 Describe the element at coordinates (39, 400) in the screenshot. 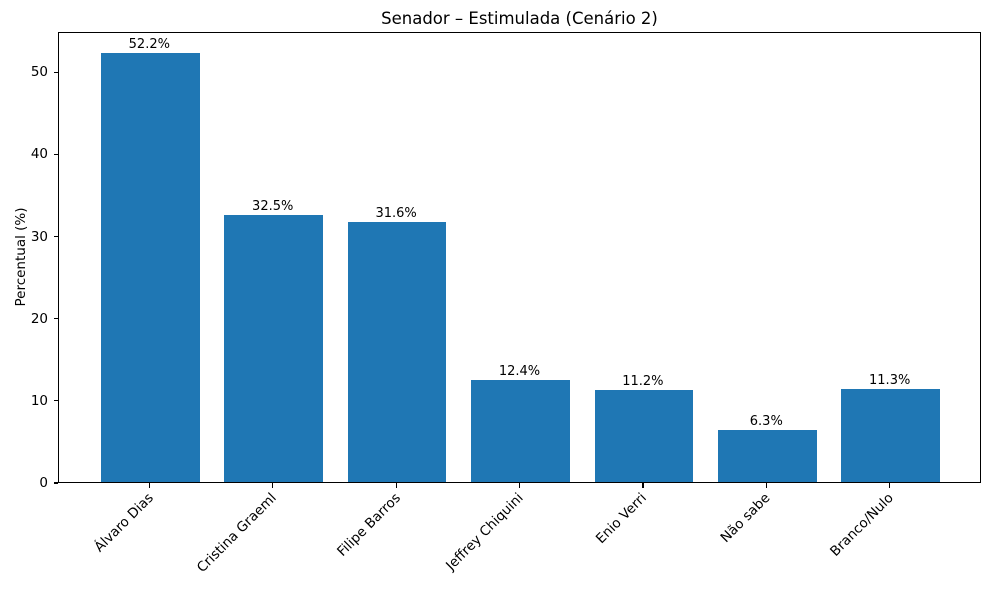

I see `y-tick-label-1: 10` at that location.